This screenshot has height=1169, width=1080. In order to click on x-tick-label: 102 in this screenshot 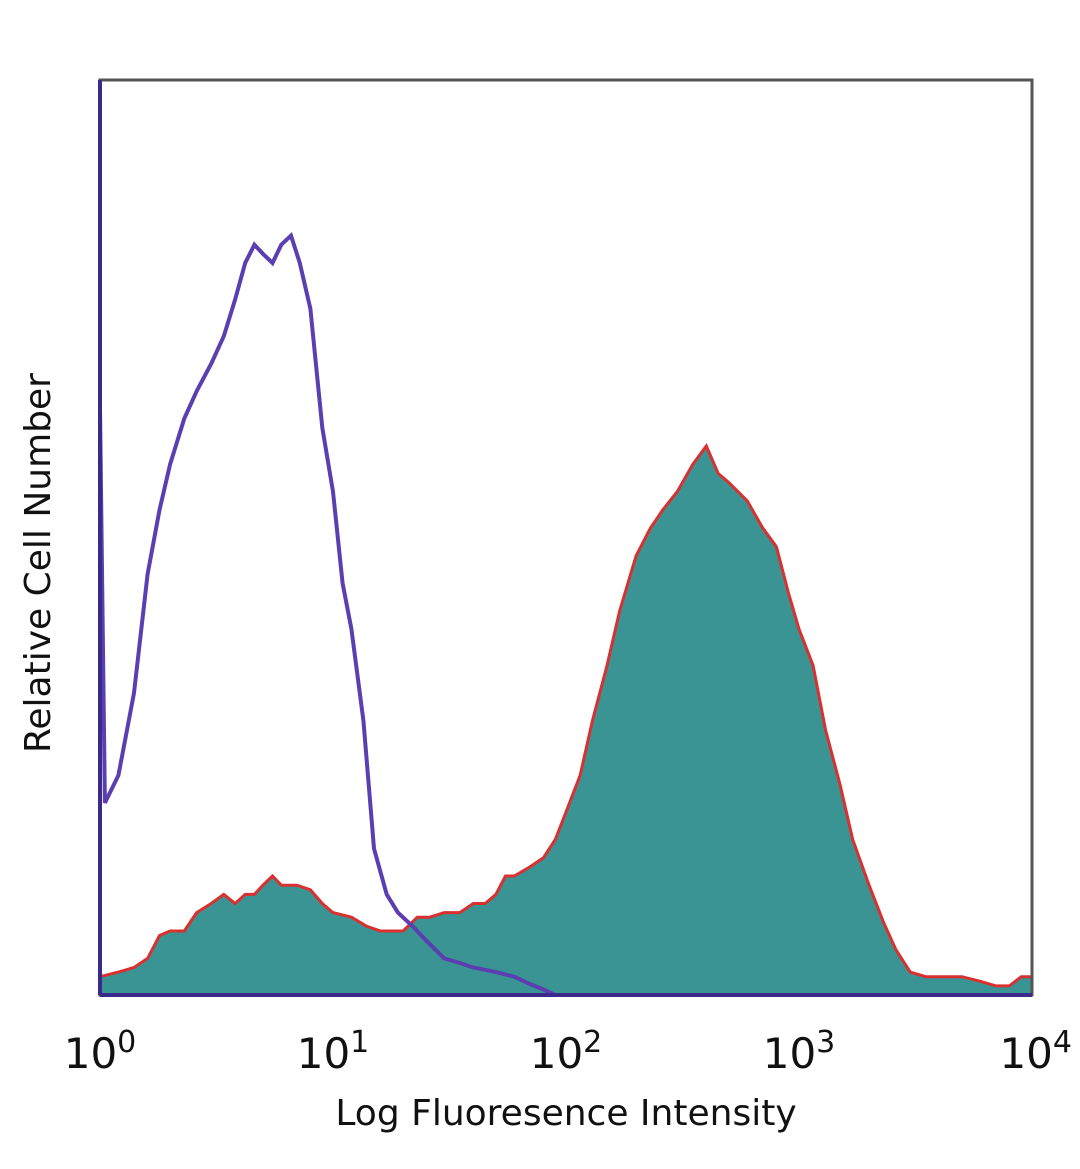, I will do `click(566, 1051)`.